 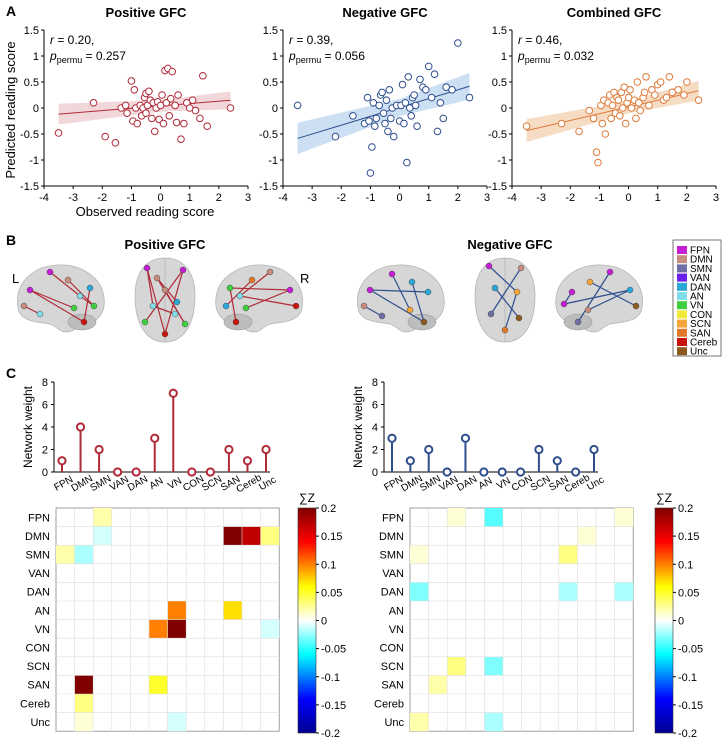 What do you see at coordinates (38, 686) in the screenshot?
I see `row-label: SAN` at bounding box center [38, 686].